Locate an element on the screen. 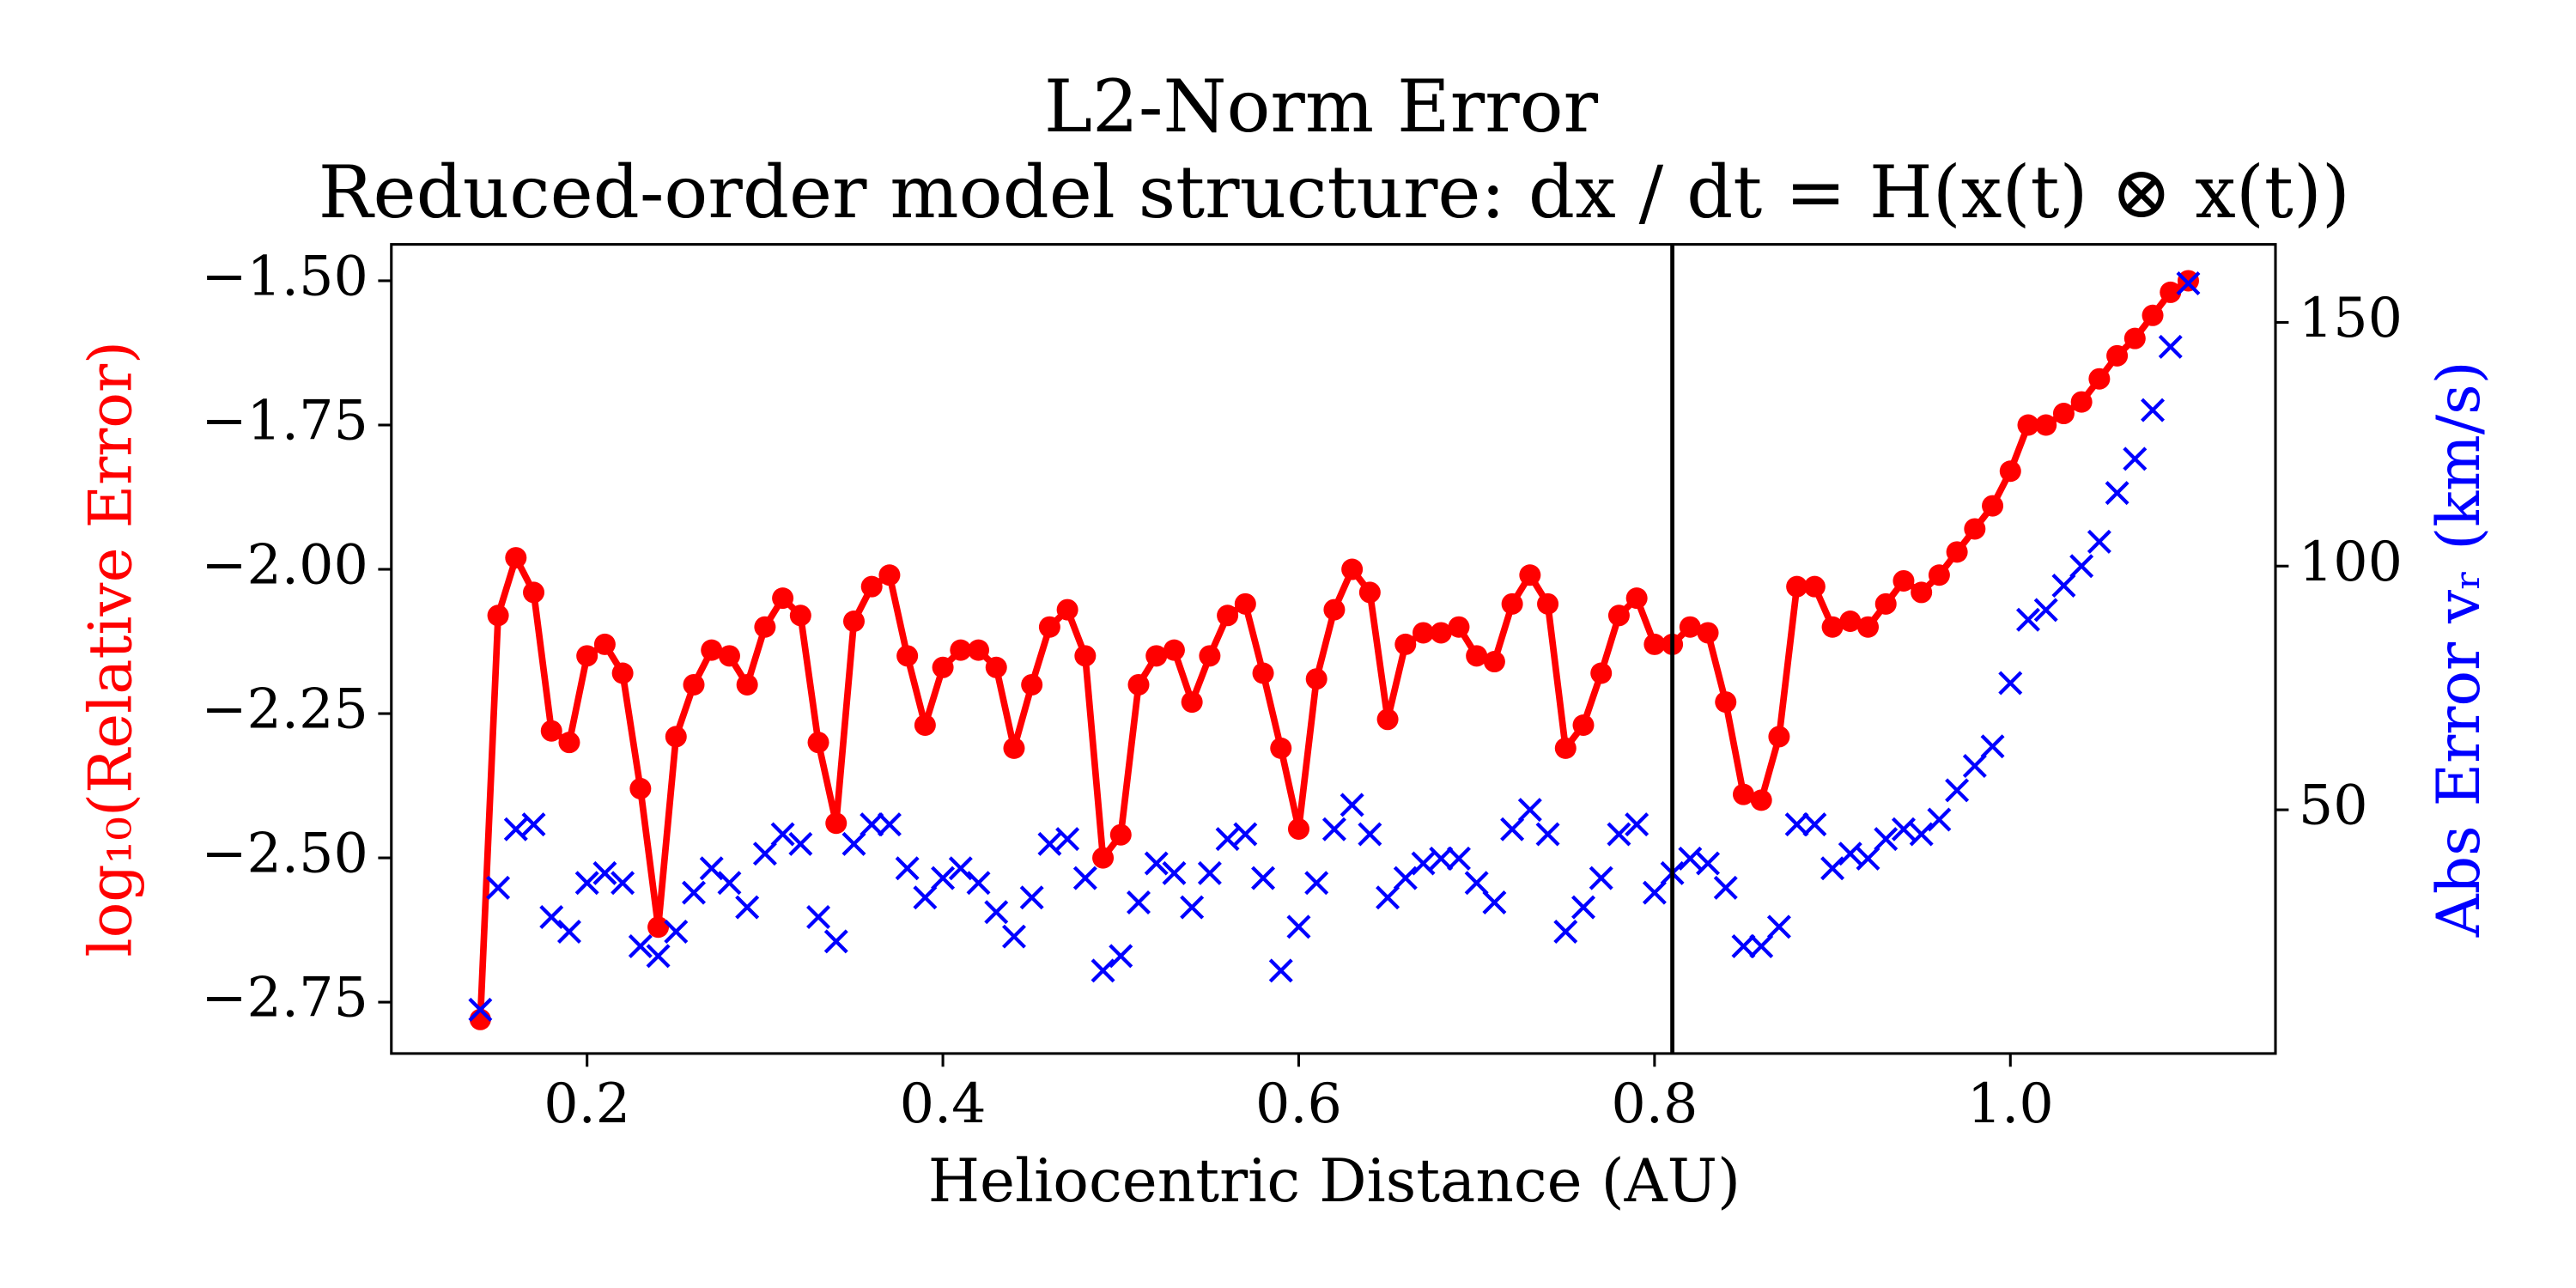  y2-tick-label: 150 is located at coordinates (2351, 317).